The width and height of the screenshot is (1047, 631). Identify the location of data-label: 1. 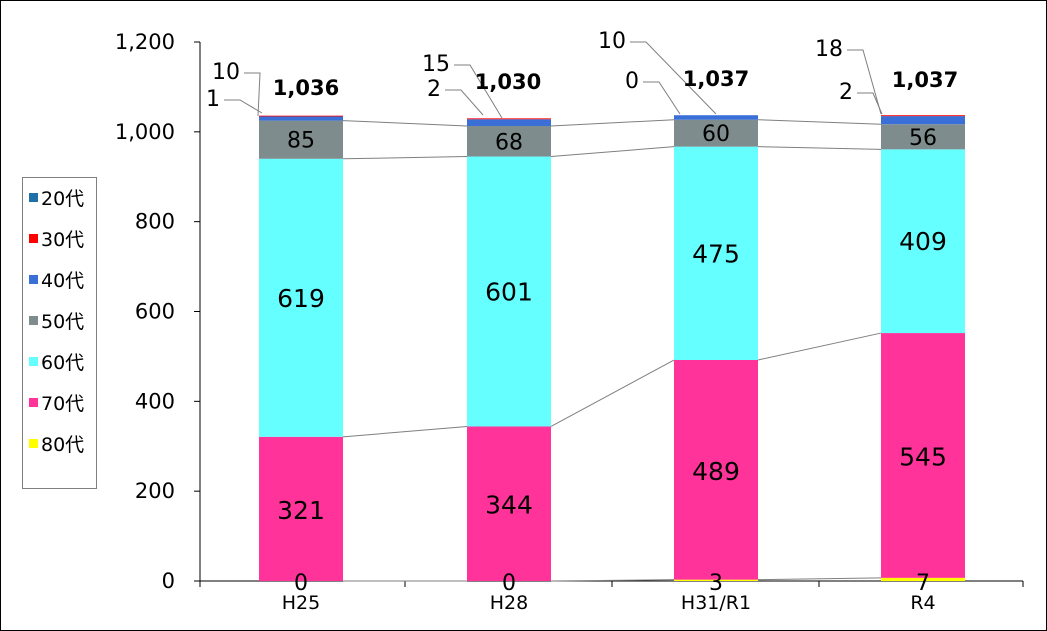
(213, 99).